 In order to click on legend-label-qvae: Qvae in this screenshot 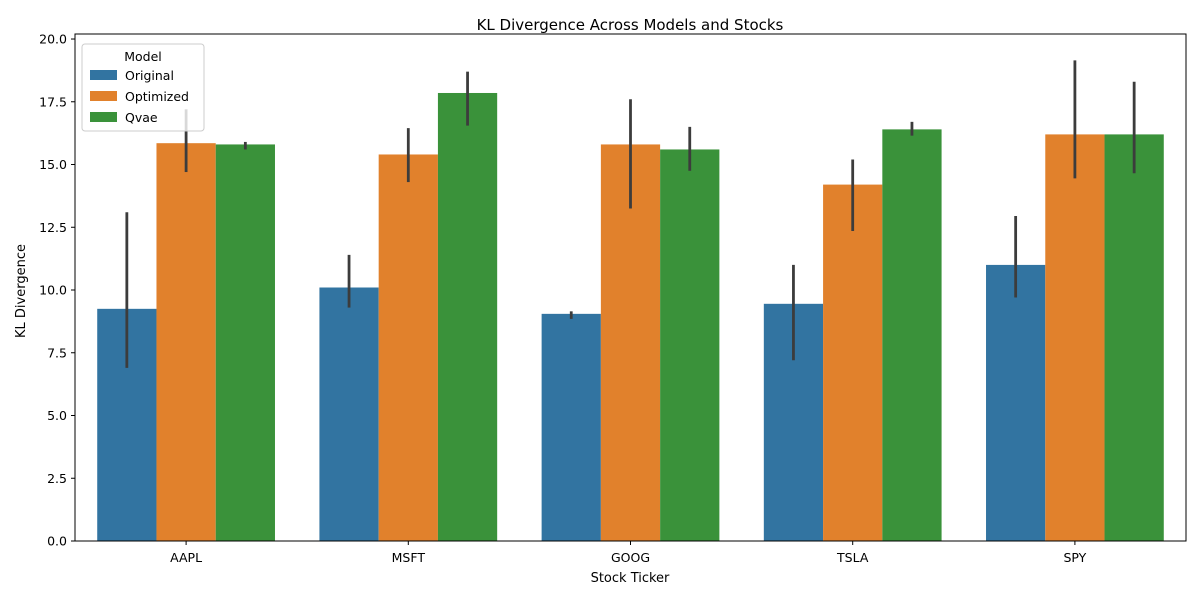, I will do `click(141, 117)`.